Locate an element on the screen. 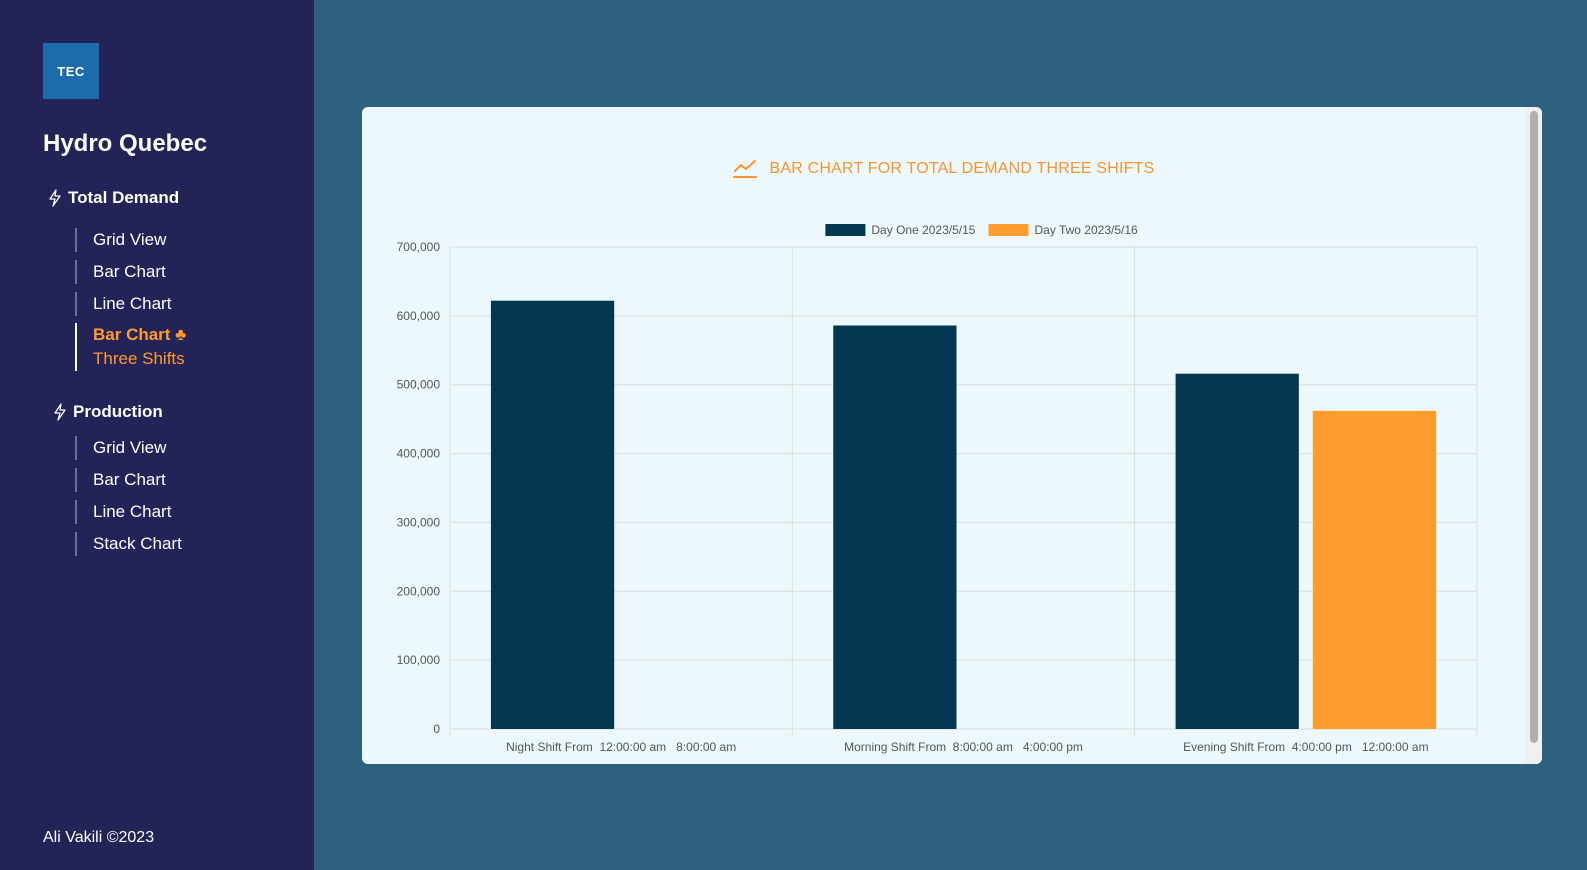 Image resolution: width=1587 pixels, height=870 pixels. bar-day-two is located at coordinates (1374, 569).